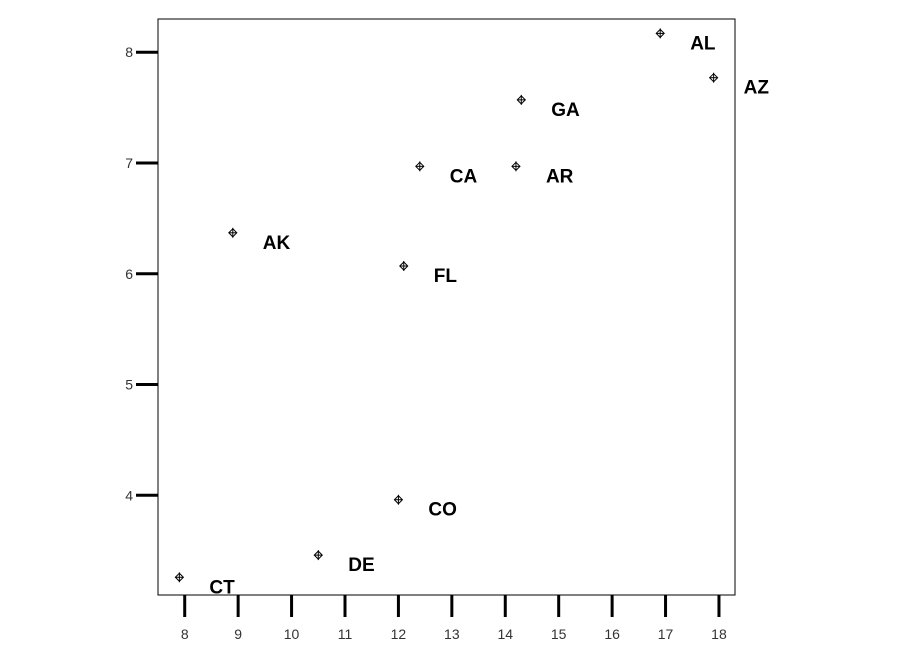 The width and height of the screenshot is (900, 650). I want to click on point-label: CA, so click(464, 176).